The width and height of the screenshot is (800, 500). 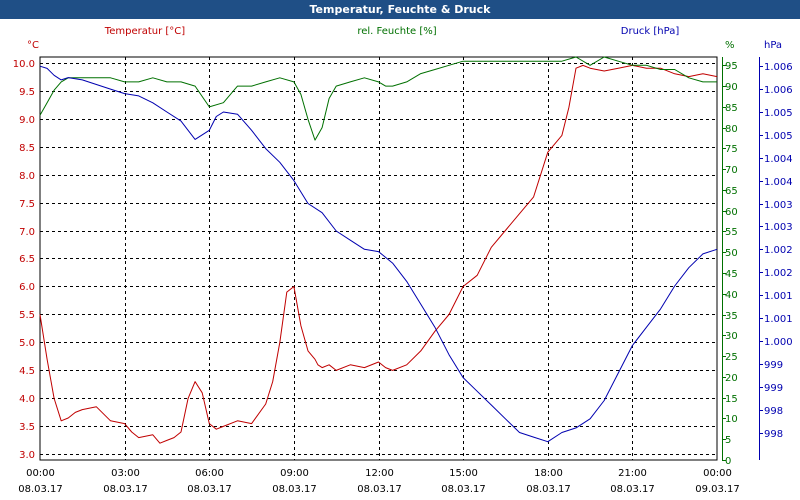 I want to click on humidity-tick-label: 95, so click(x=731, y=66).